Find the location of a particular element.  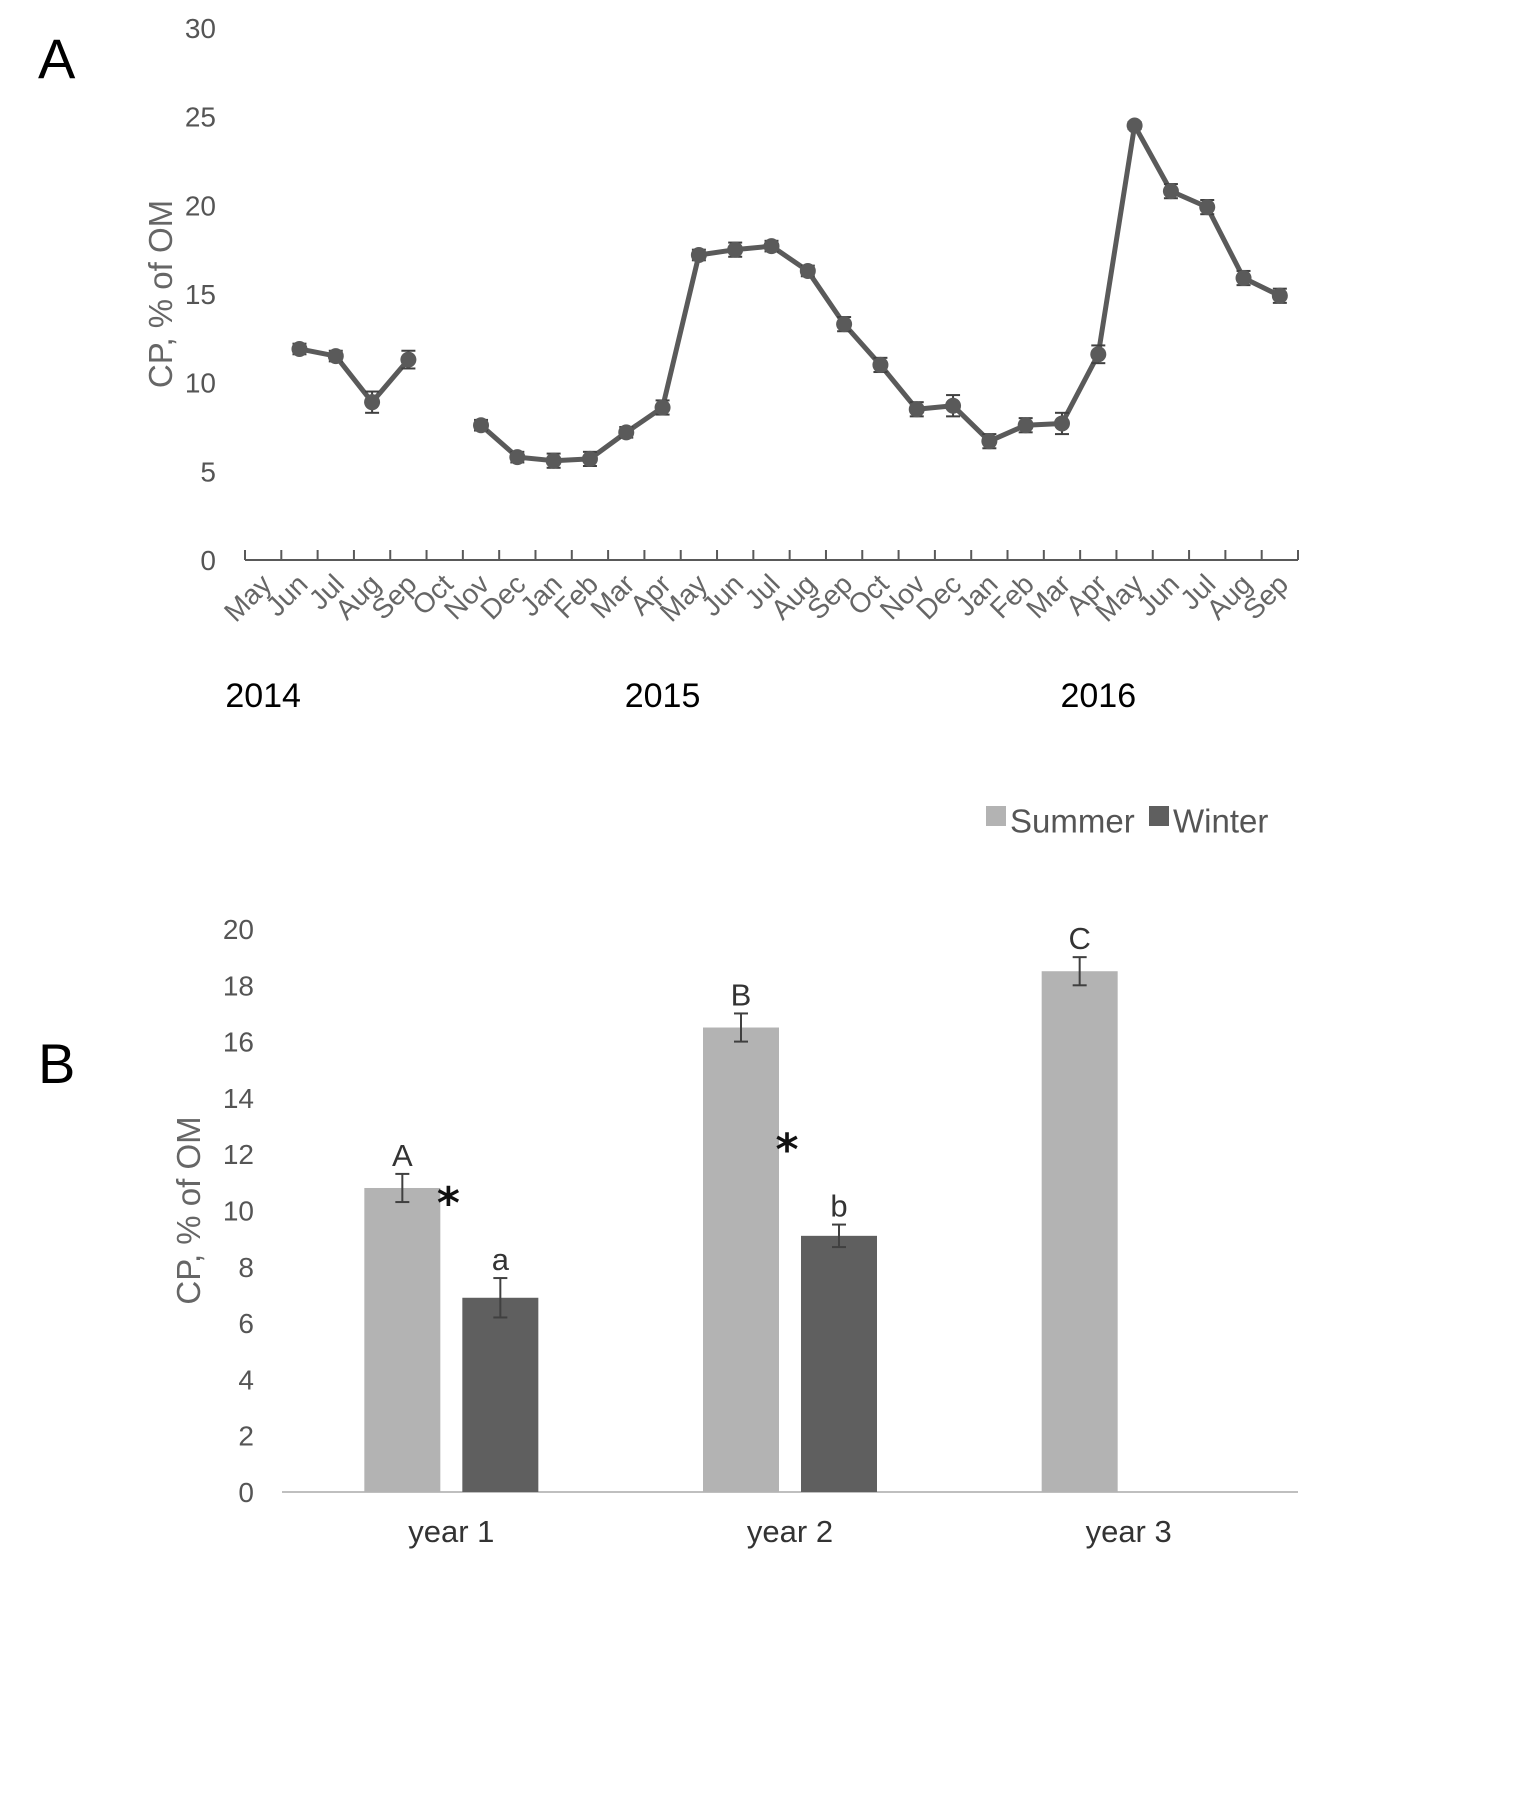

y-tick-label: 14 is located at coordinates (238, 1098).